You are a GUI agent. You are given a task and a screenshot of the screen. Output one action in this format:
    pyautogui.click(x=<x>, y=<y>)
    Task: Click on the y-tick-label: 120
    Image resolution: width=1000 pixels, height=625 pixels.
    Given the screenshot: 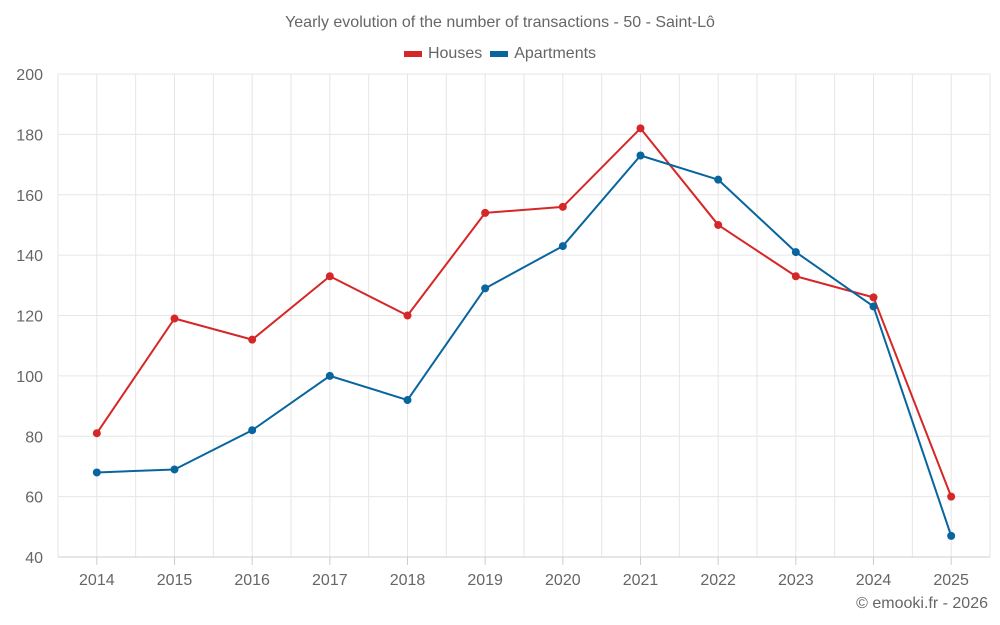 What is the action you would take?
    pyautogui.click(x=29, y=317)
    